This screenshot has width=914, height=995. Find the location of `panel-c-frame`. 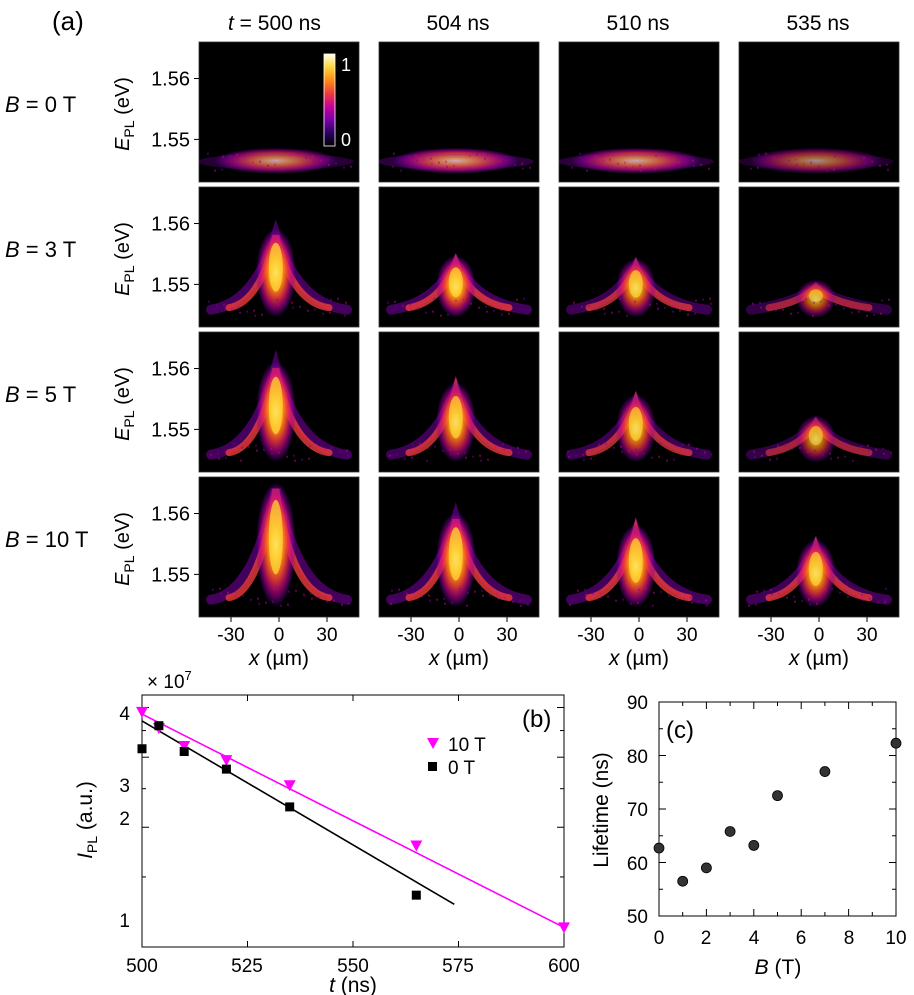

panel-c-frame is located at coordinates (777, 809).